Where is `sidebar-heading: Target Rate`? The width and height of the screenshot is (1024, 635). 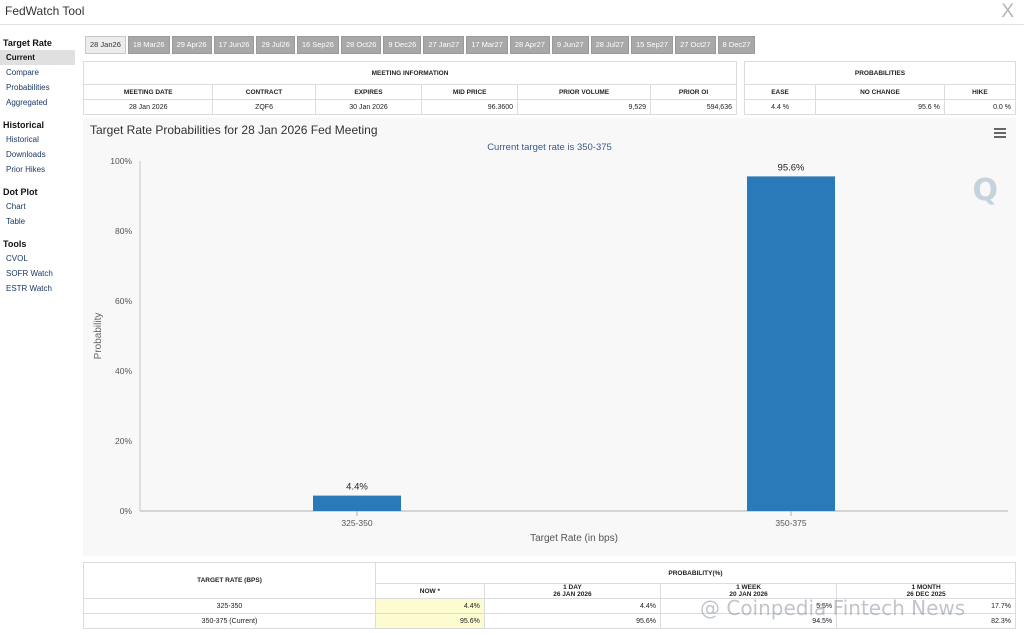 sidebar-heading: Target Rate is located at coordinates (27, 43).